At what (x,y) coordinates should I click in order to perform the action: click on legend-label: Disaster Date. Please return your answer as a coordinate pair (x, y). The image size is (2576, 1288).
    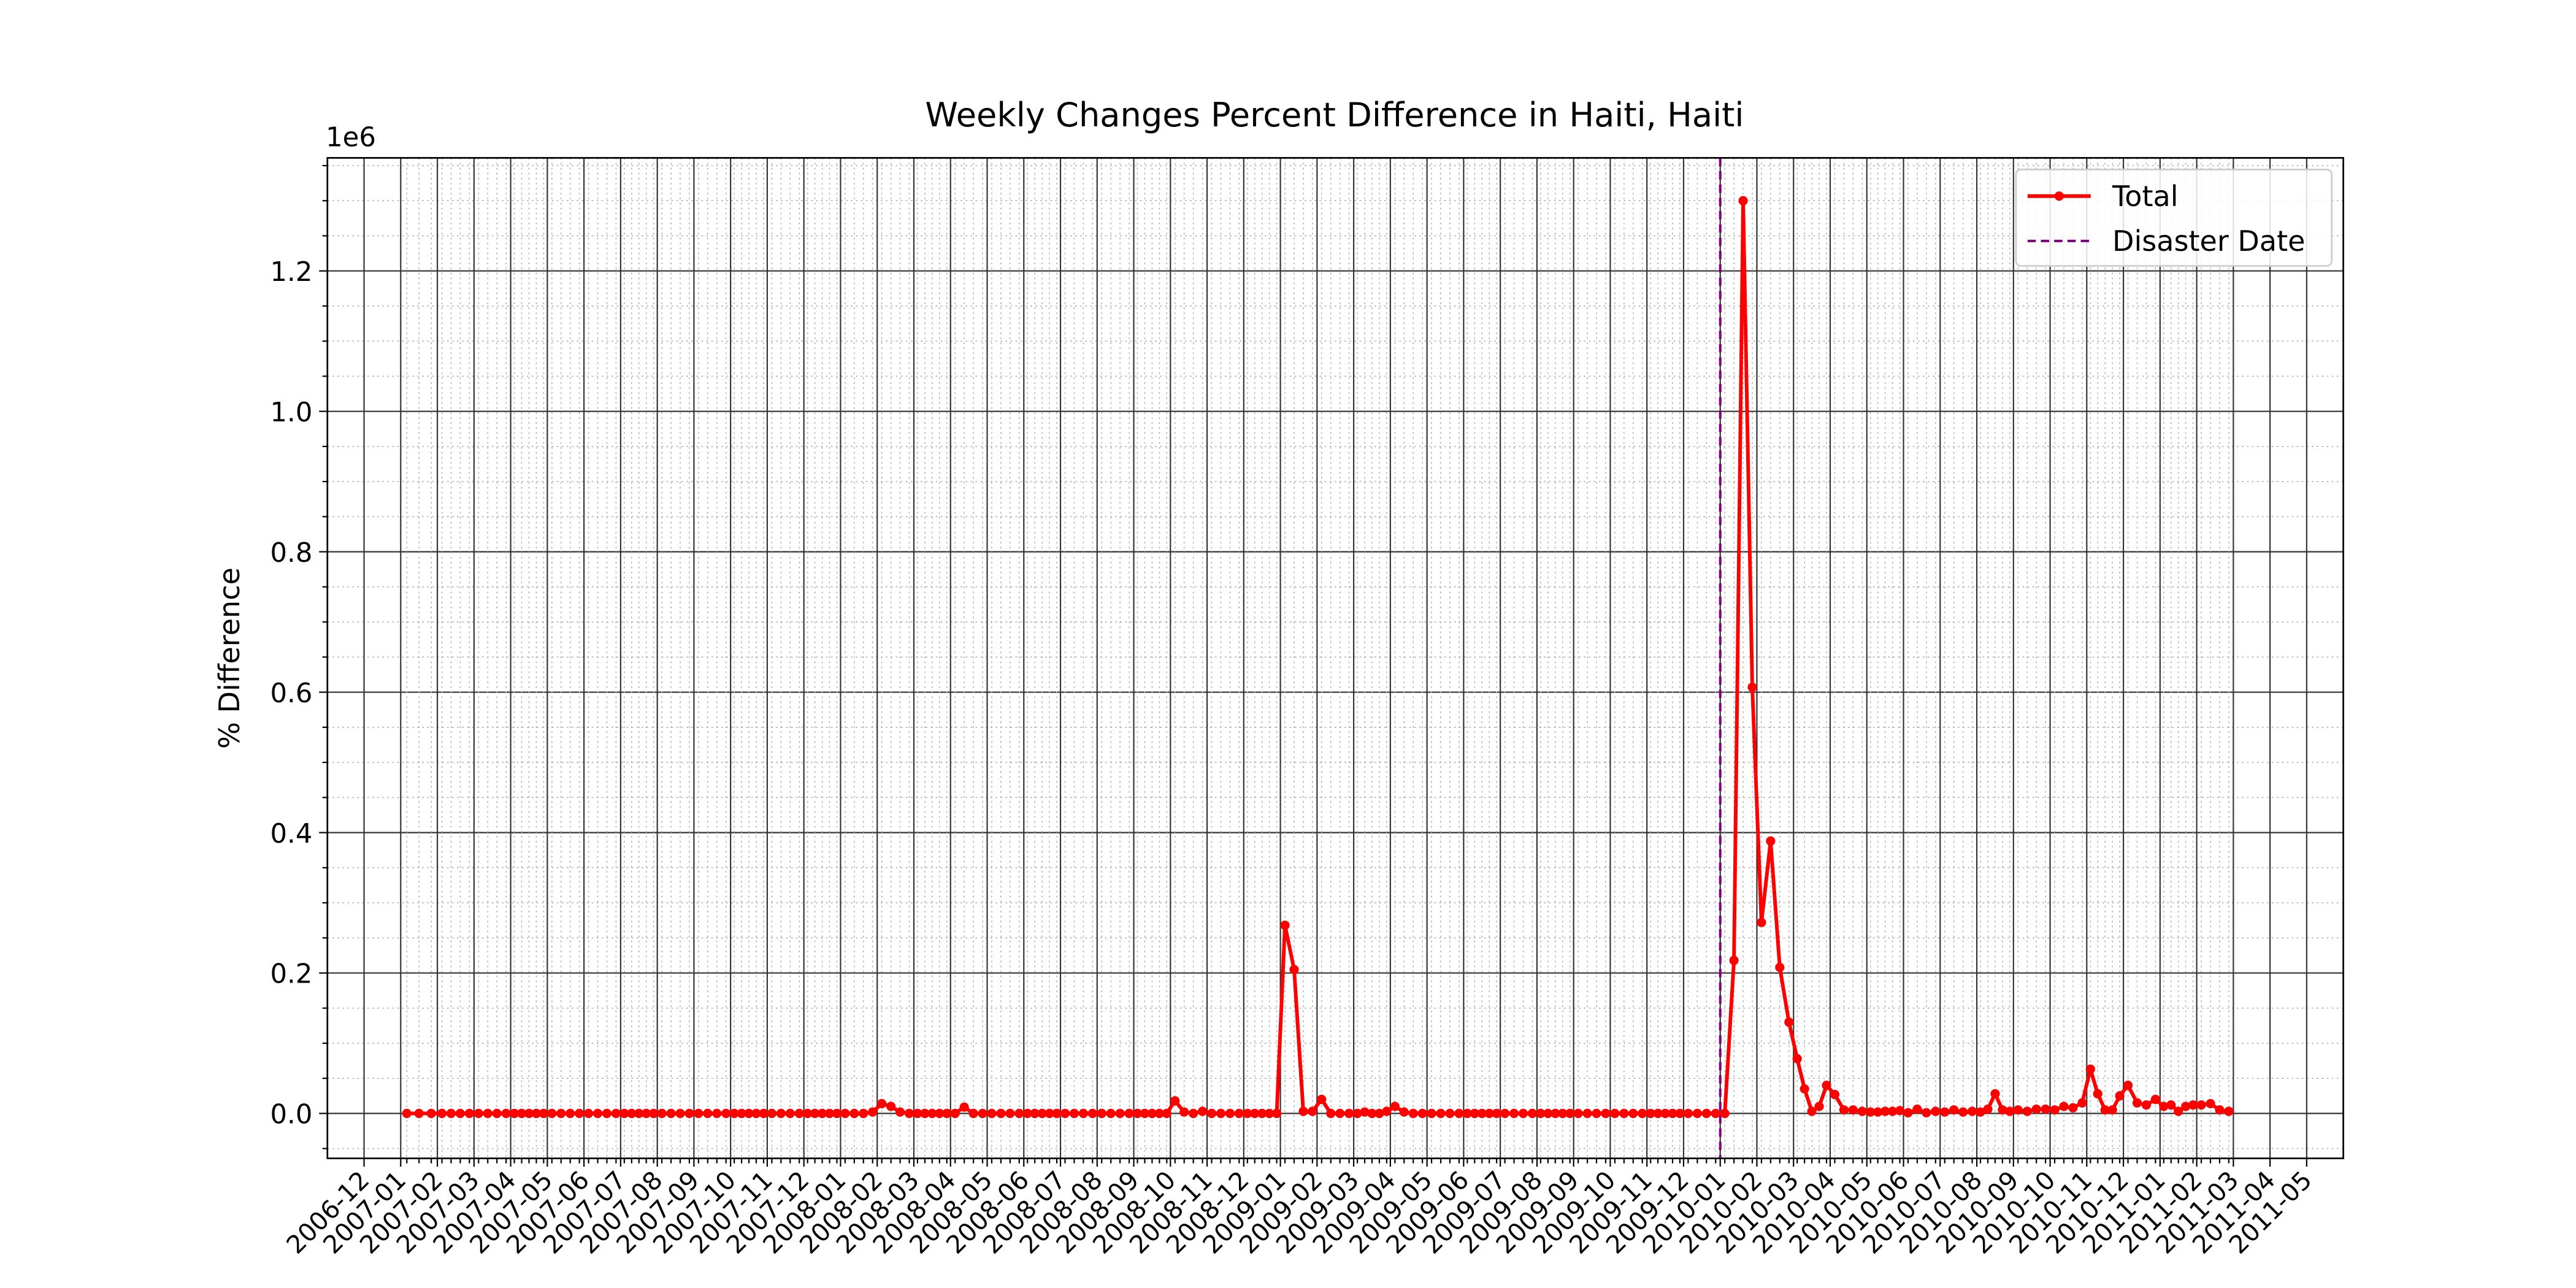
    Looking at the image, I should click on (2208, 241).